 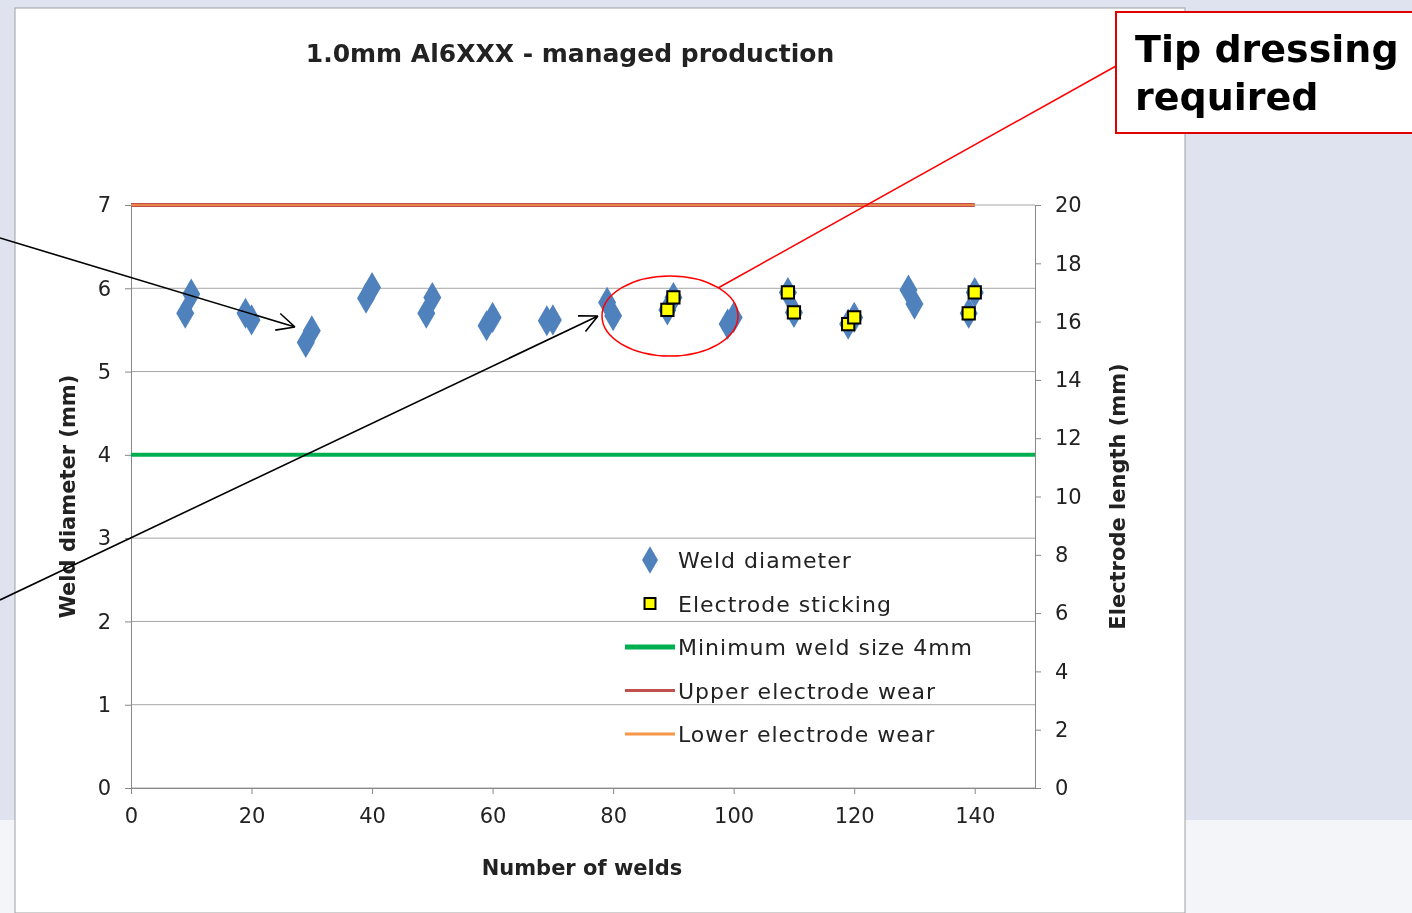 What do you see at coordinates (1062, 788) in the screenshot?
I see `y2-tick-label: 0` at bounding box center [1062, 788].